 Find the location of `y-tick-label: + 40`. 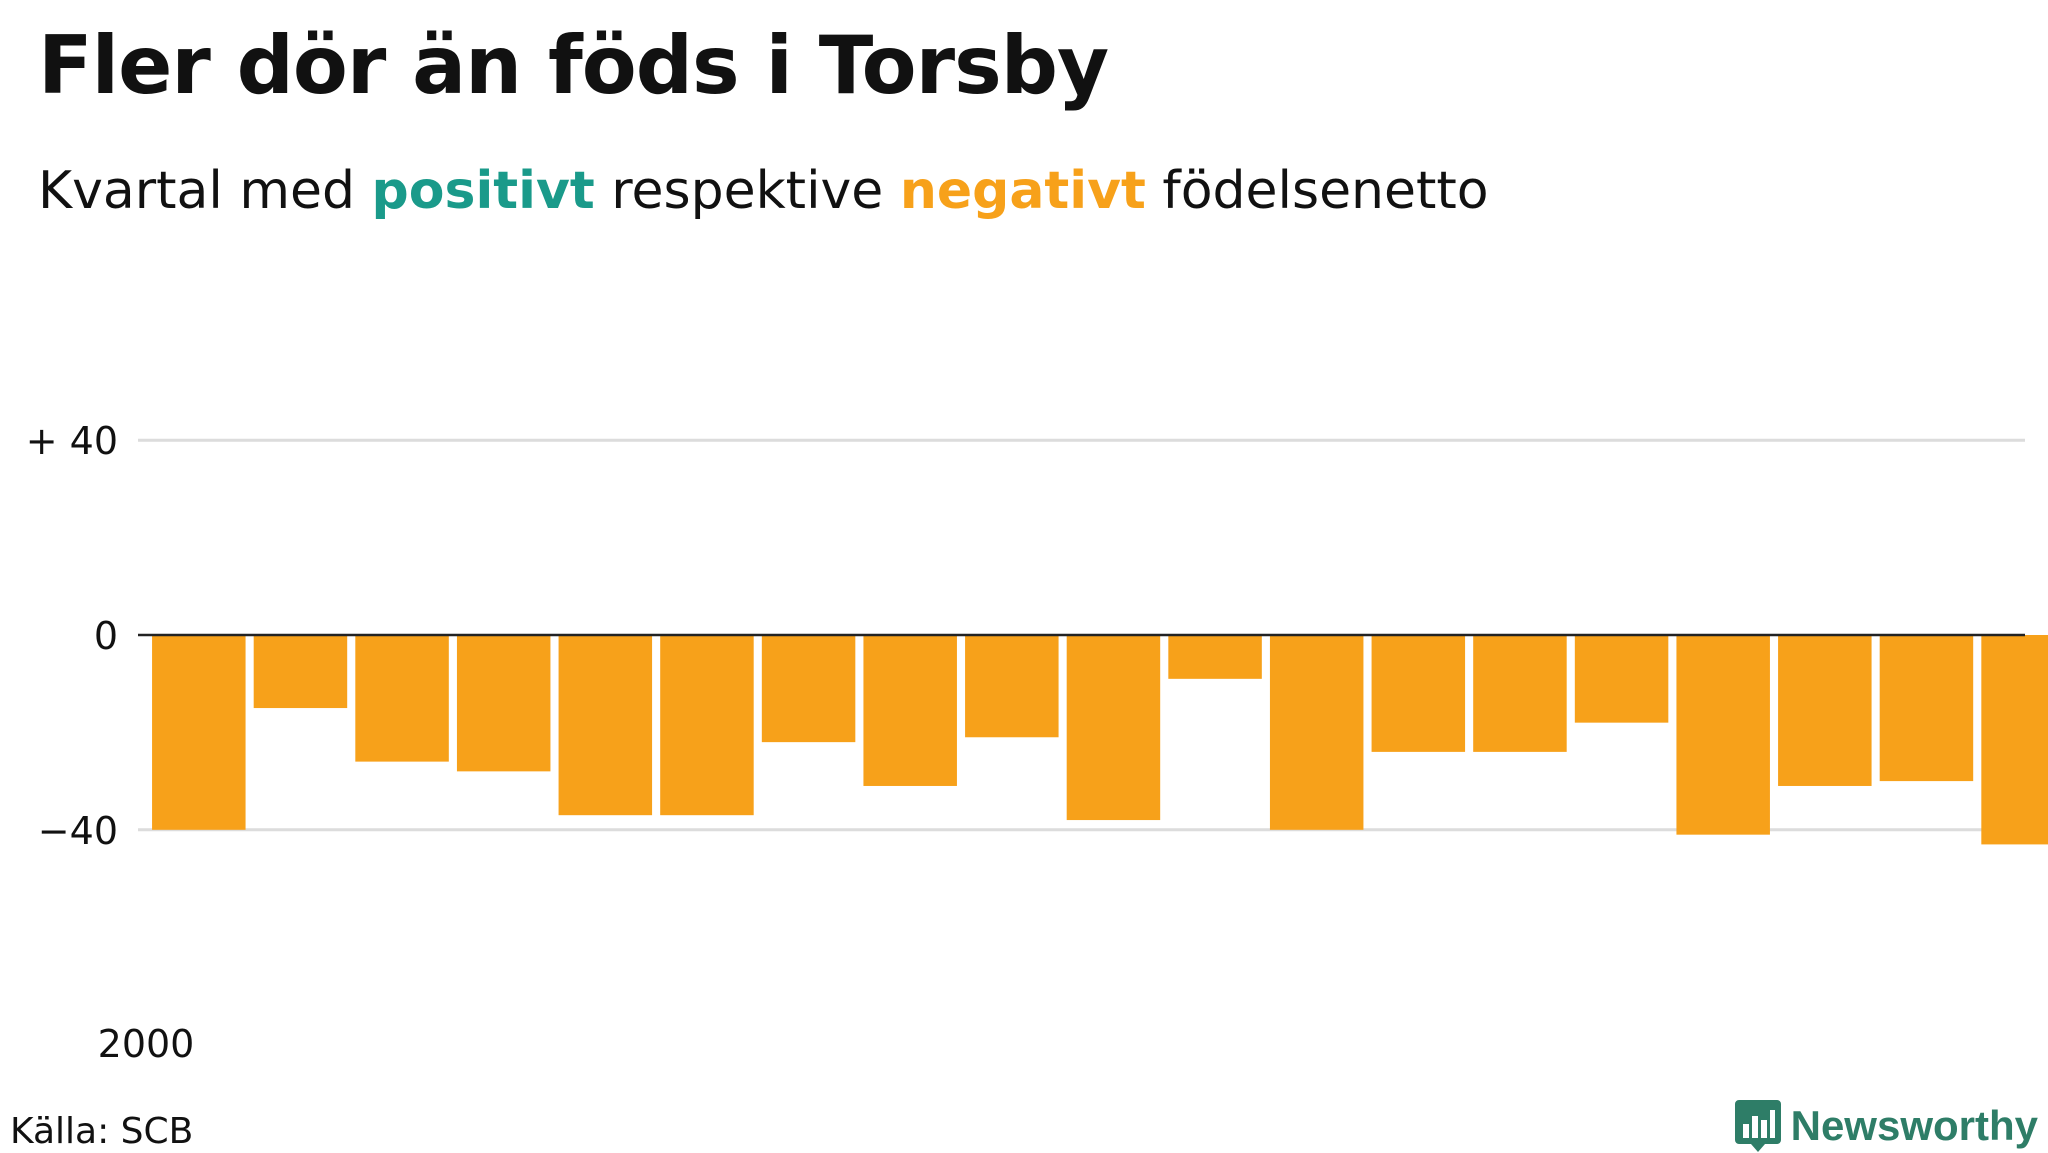

y-tick-label: + 40 is located at coordinates (72, 441).